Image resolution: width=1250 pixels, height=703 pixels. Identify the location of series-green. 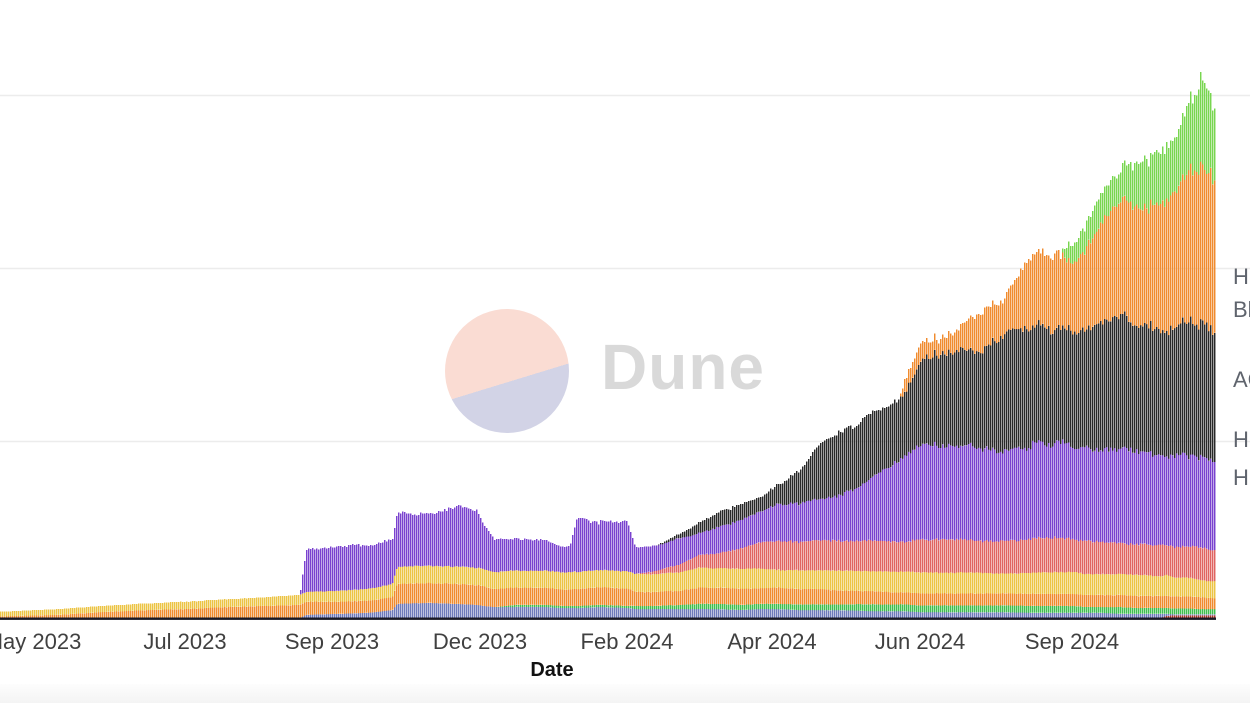
(856, 609).